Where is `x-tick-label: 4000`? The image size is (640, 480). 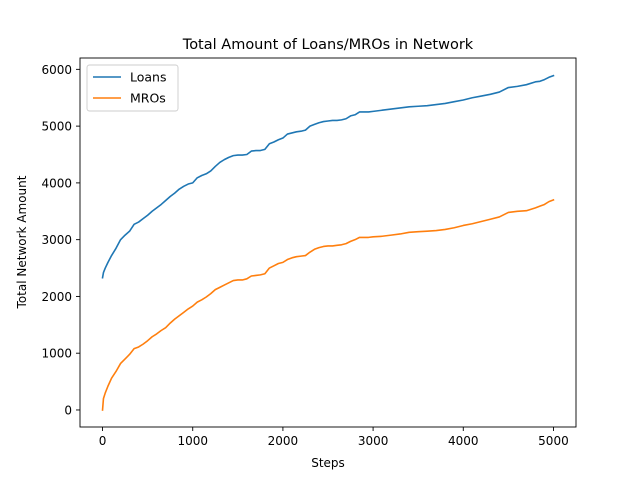 x-tick-label: 4000 is located at coordinates (463, 441).